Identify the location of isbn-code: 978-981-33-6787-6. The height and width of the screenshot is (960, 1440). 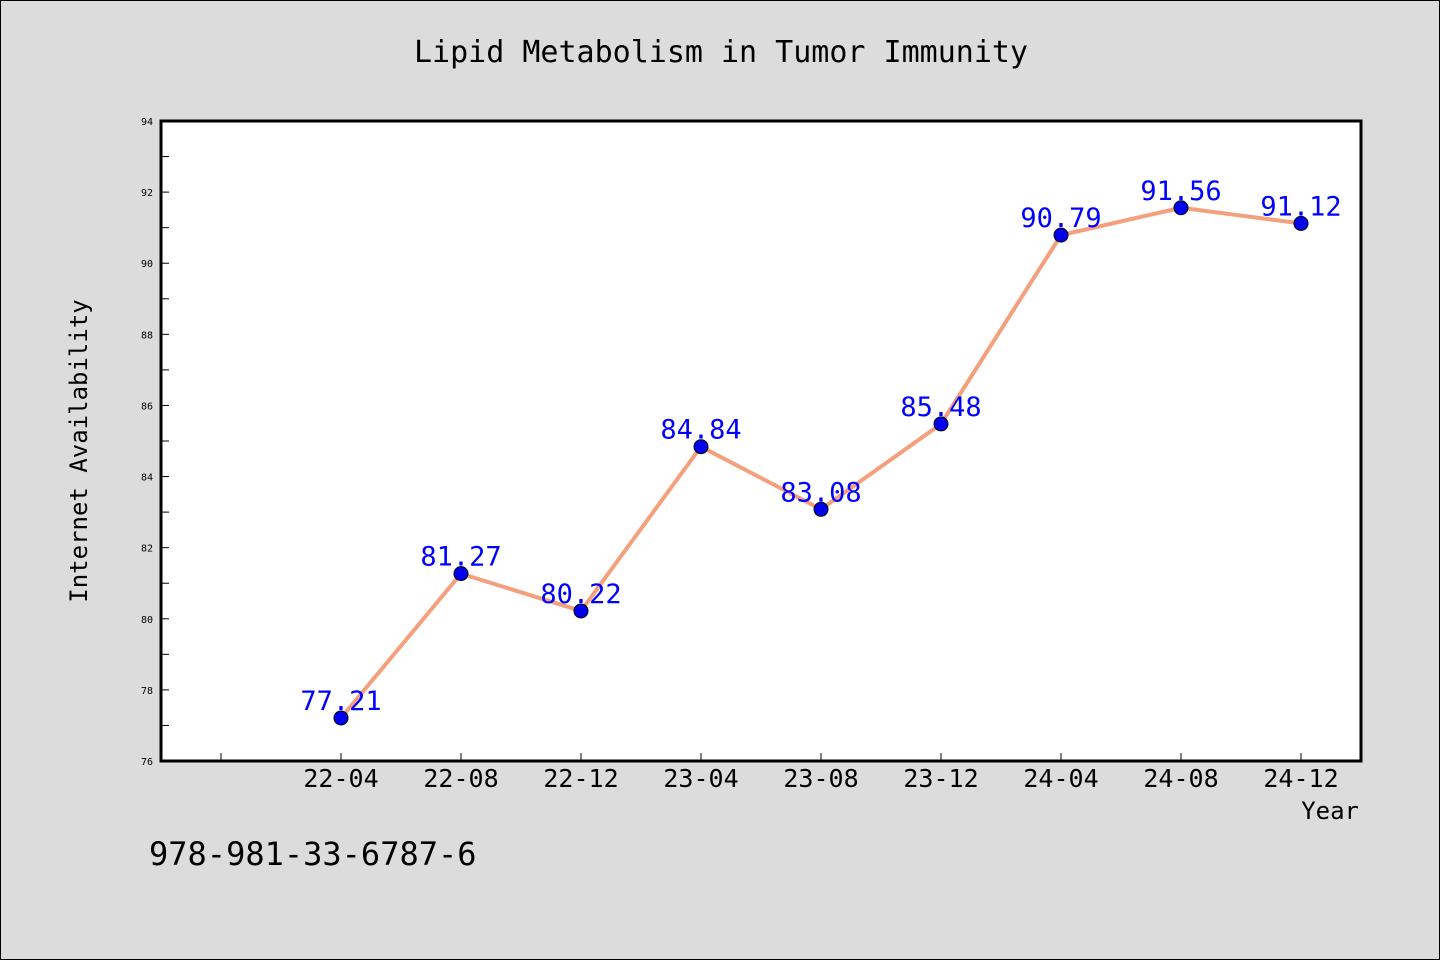
(313, 854).